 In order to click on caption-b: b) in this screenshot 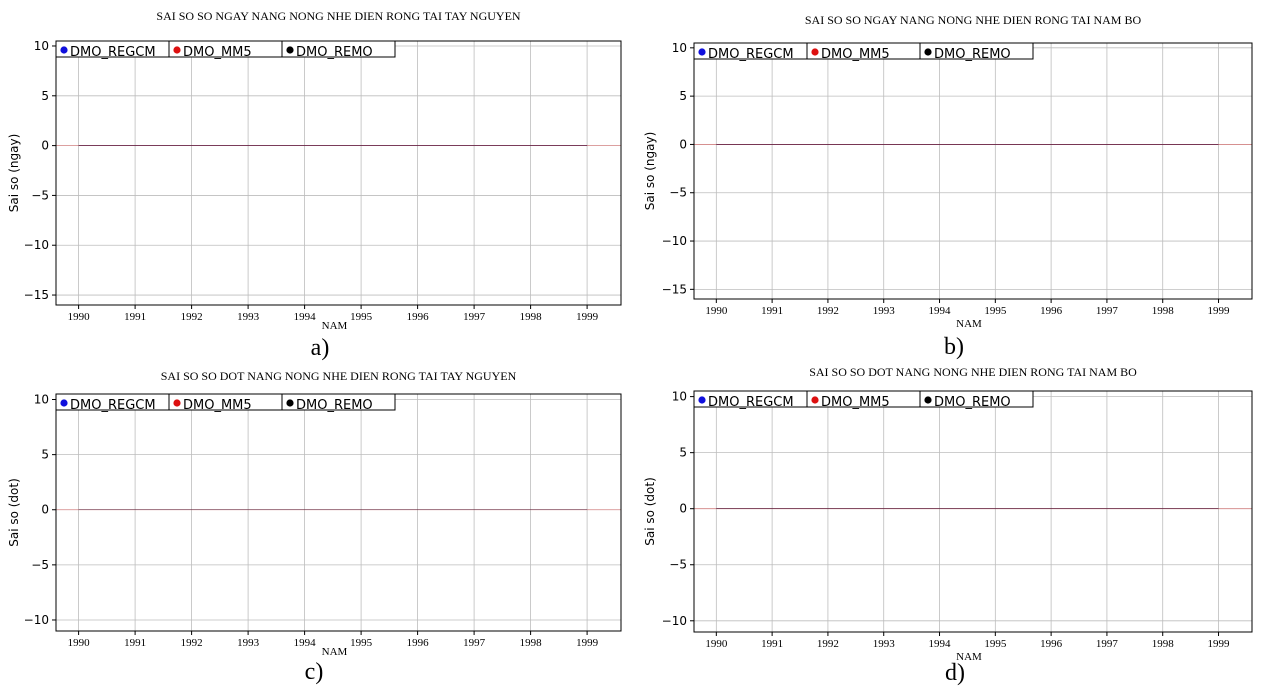, I will do `click(954, 347)`.